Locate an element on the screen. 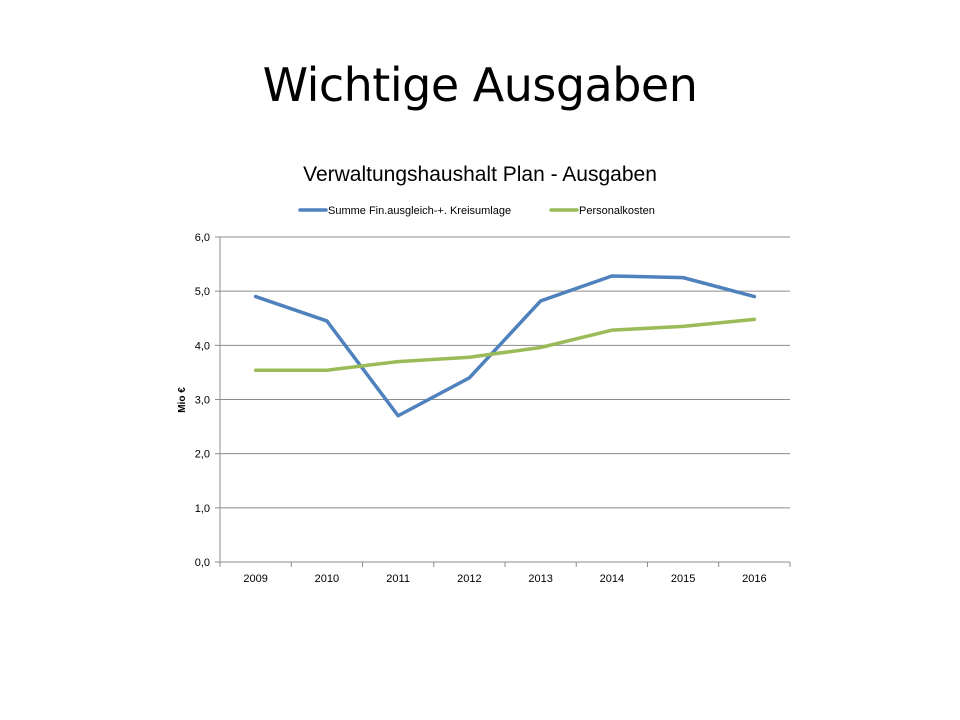  x-tick-label: 2009 is located at coordinates (255, 579).